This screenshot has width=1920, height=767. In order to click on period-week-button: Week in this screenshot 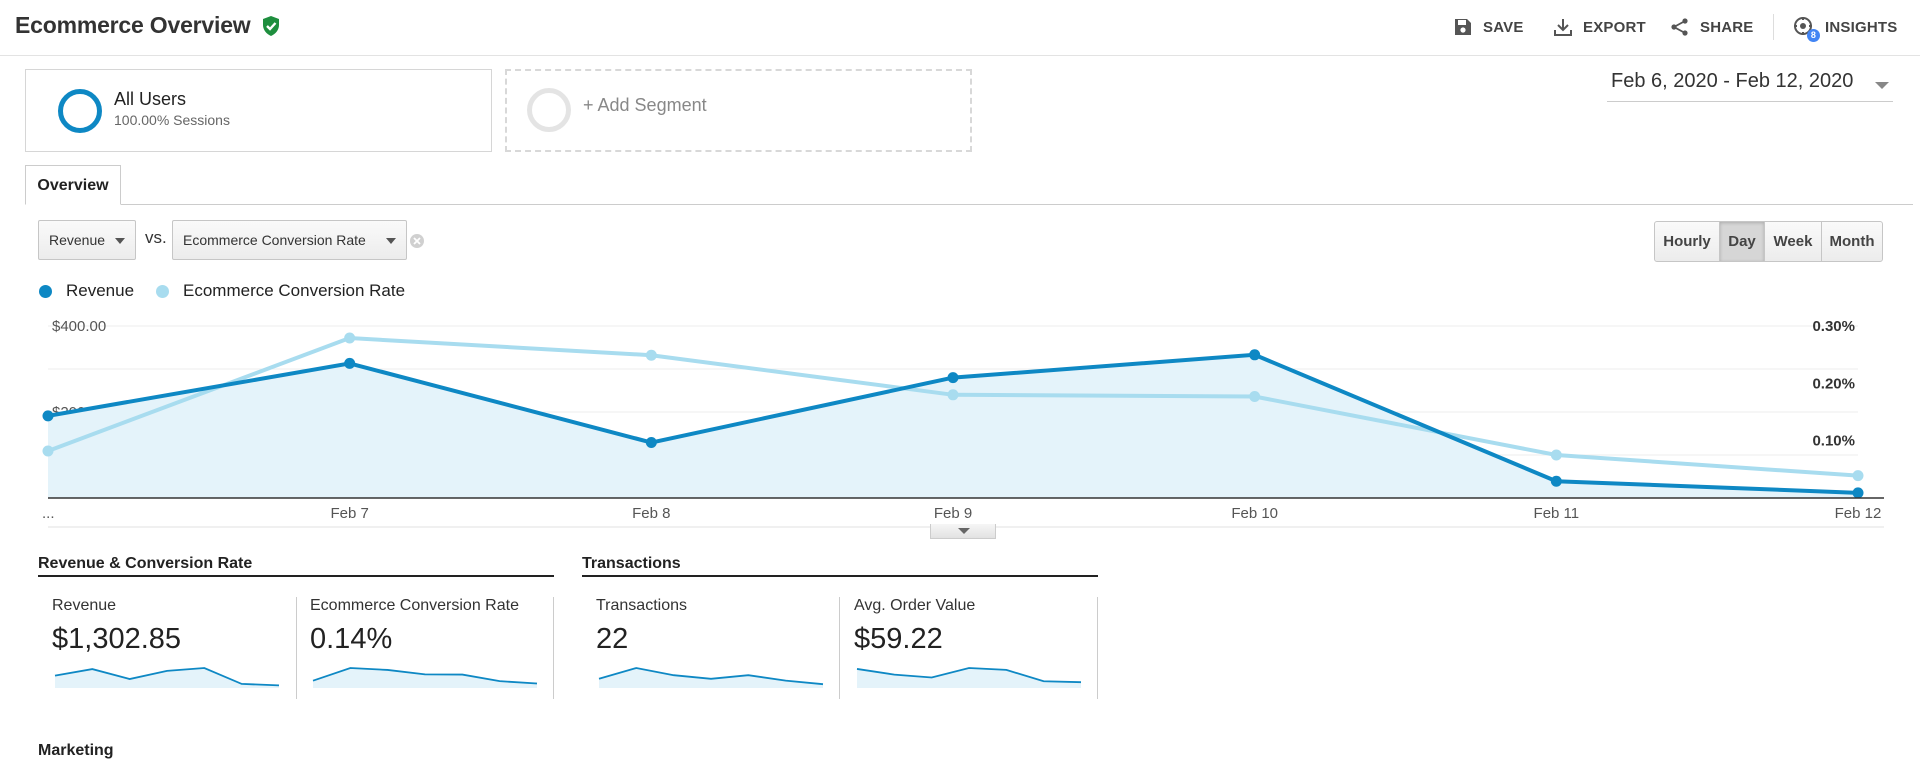, I will do `click(1793, 241)`.